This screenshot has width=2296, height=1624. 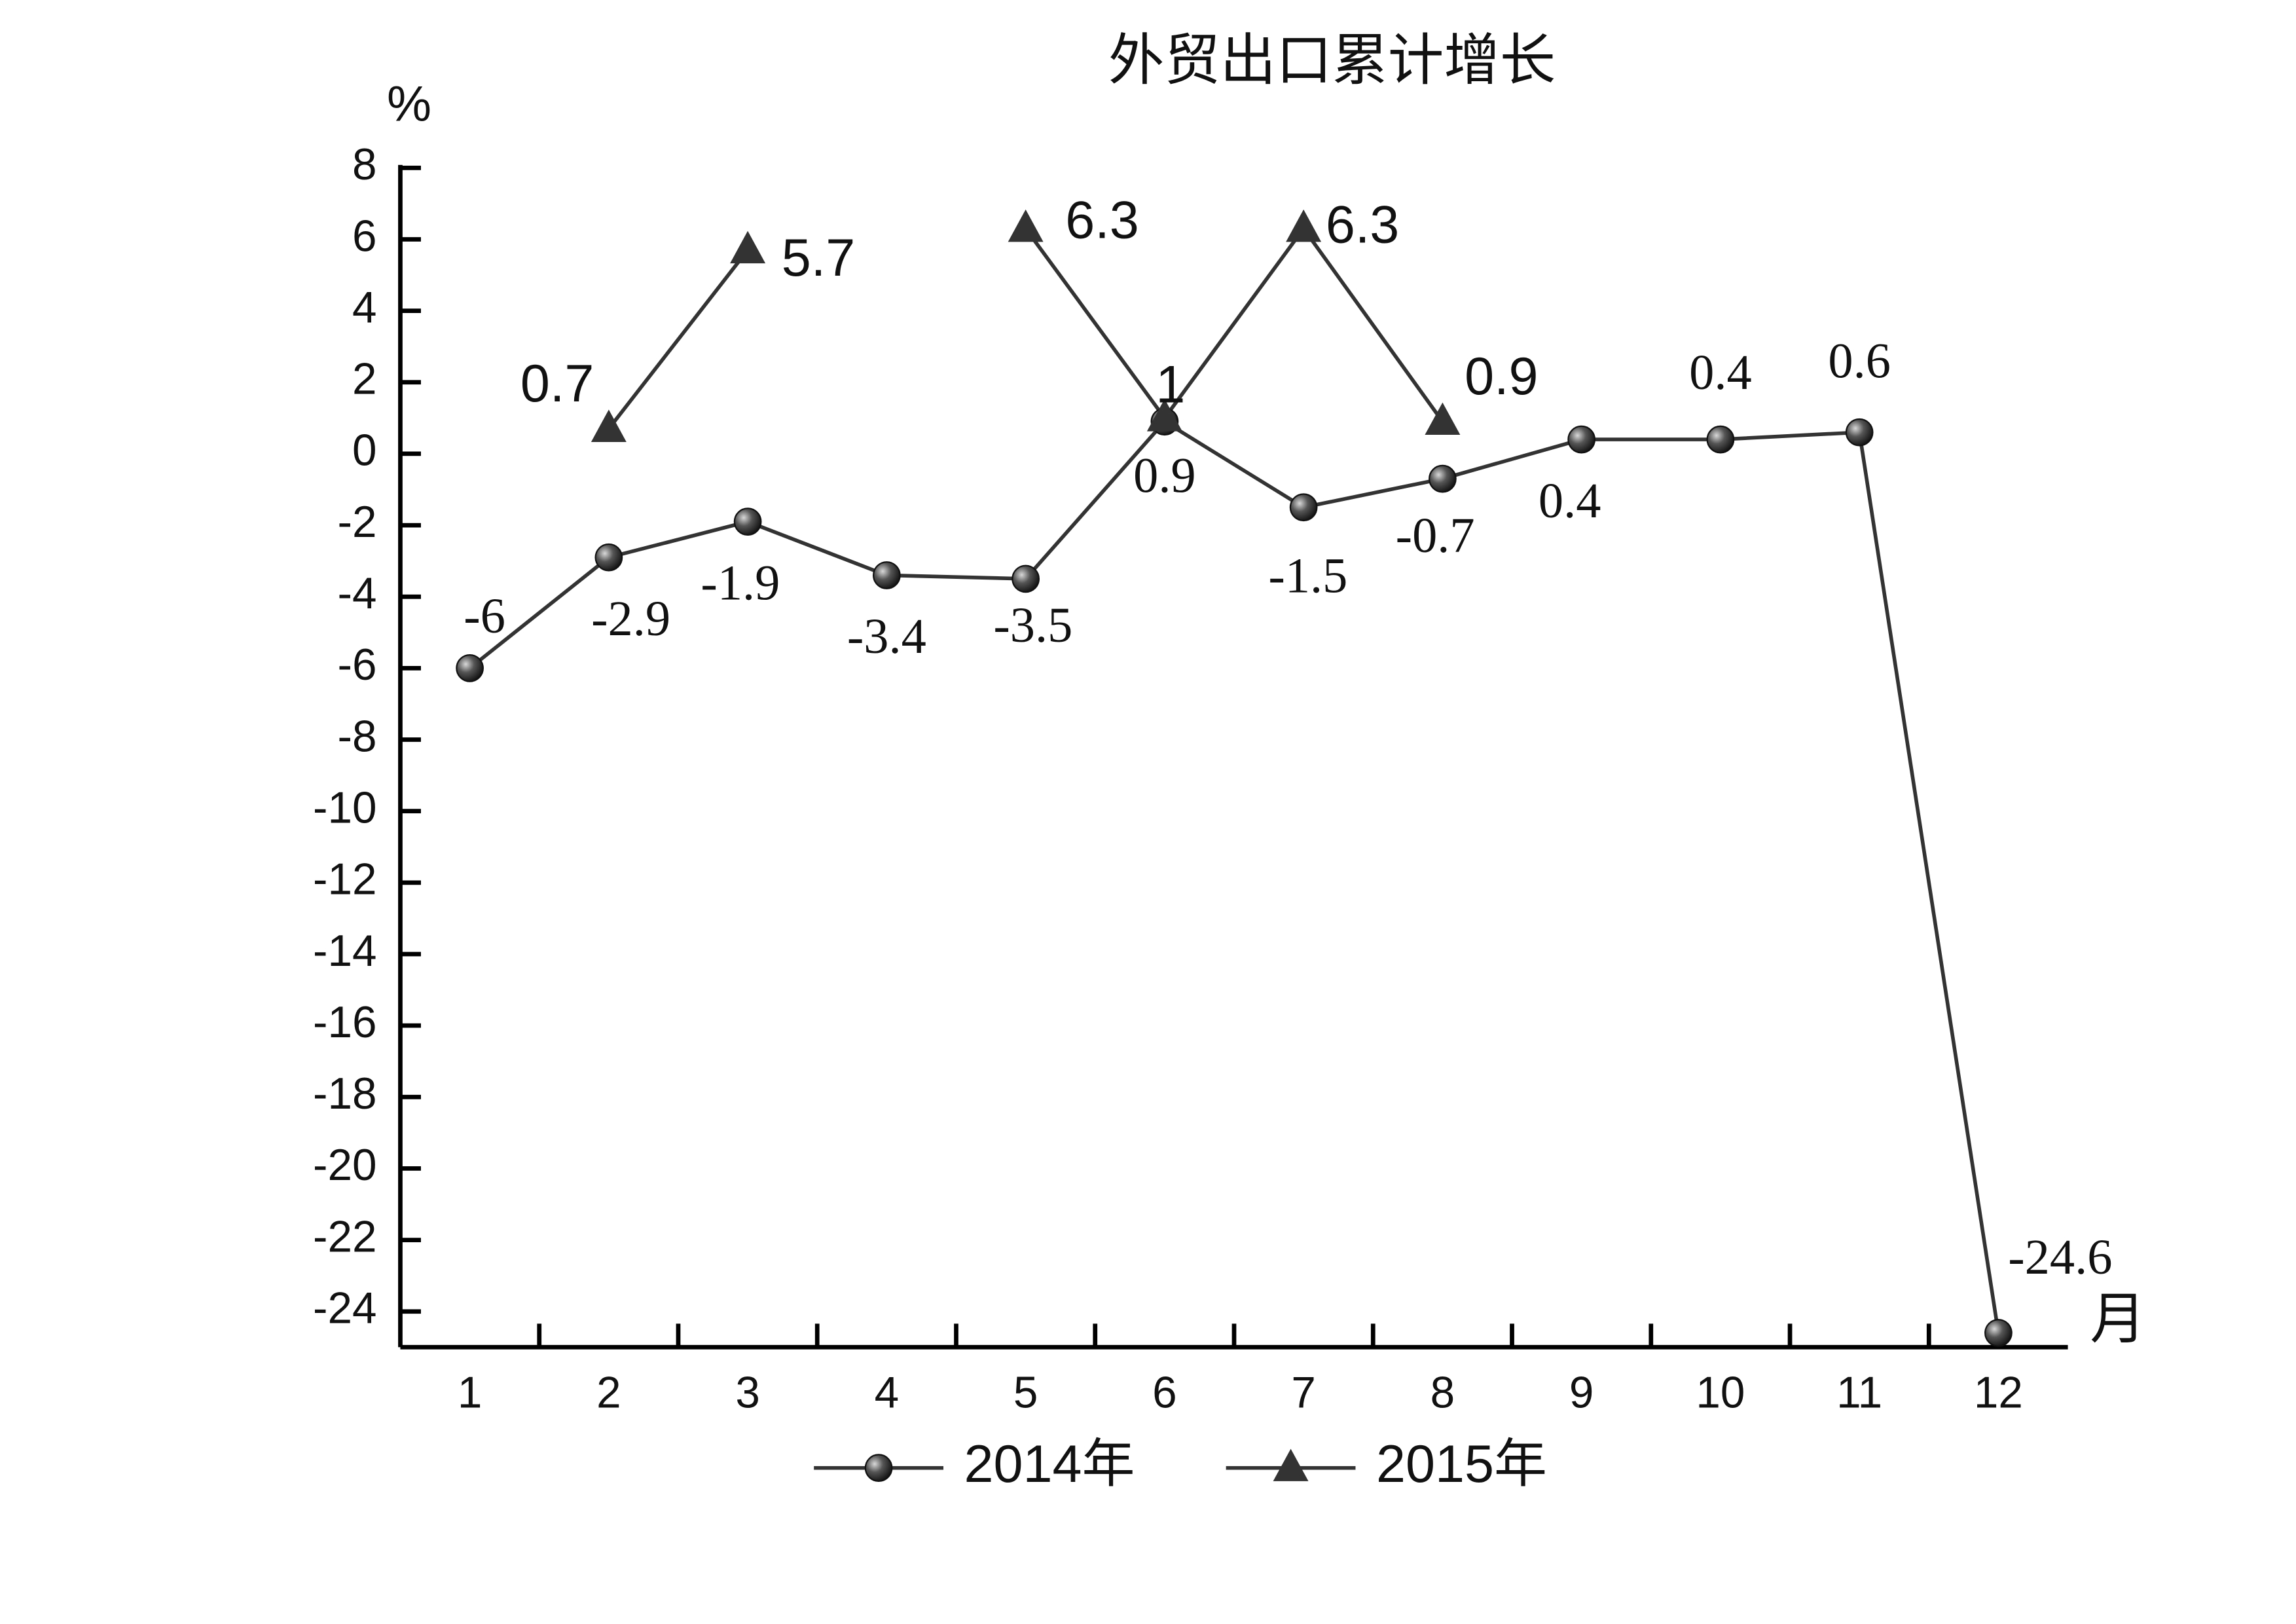 What do you see at coordinates (2060, 1257) in the screenshot?
I see `data-label: -24.6` at bounding box center [2060, 1257].